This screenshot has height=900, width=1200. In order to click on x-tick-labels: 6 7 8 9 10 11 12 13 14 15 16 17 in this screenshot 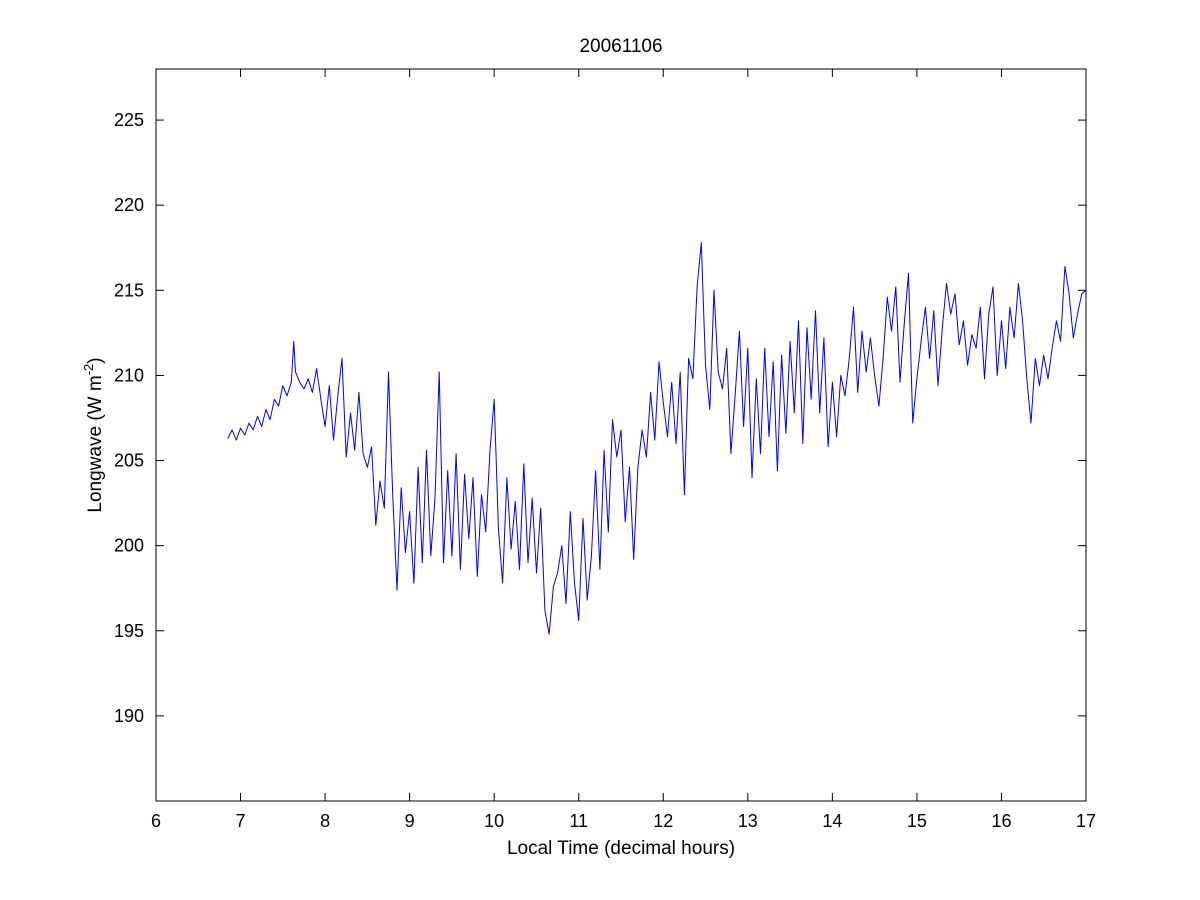, I will do `click(623, 821)`.